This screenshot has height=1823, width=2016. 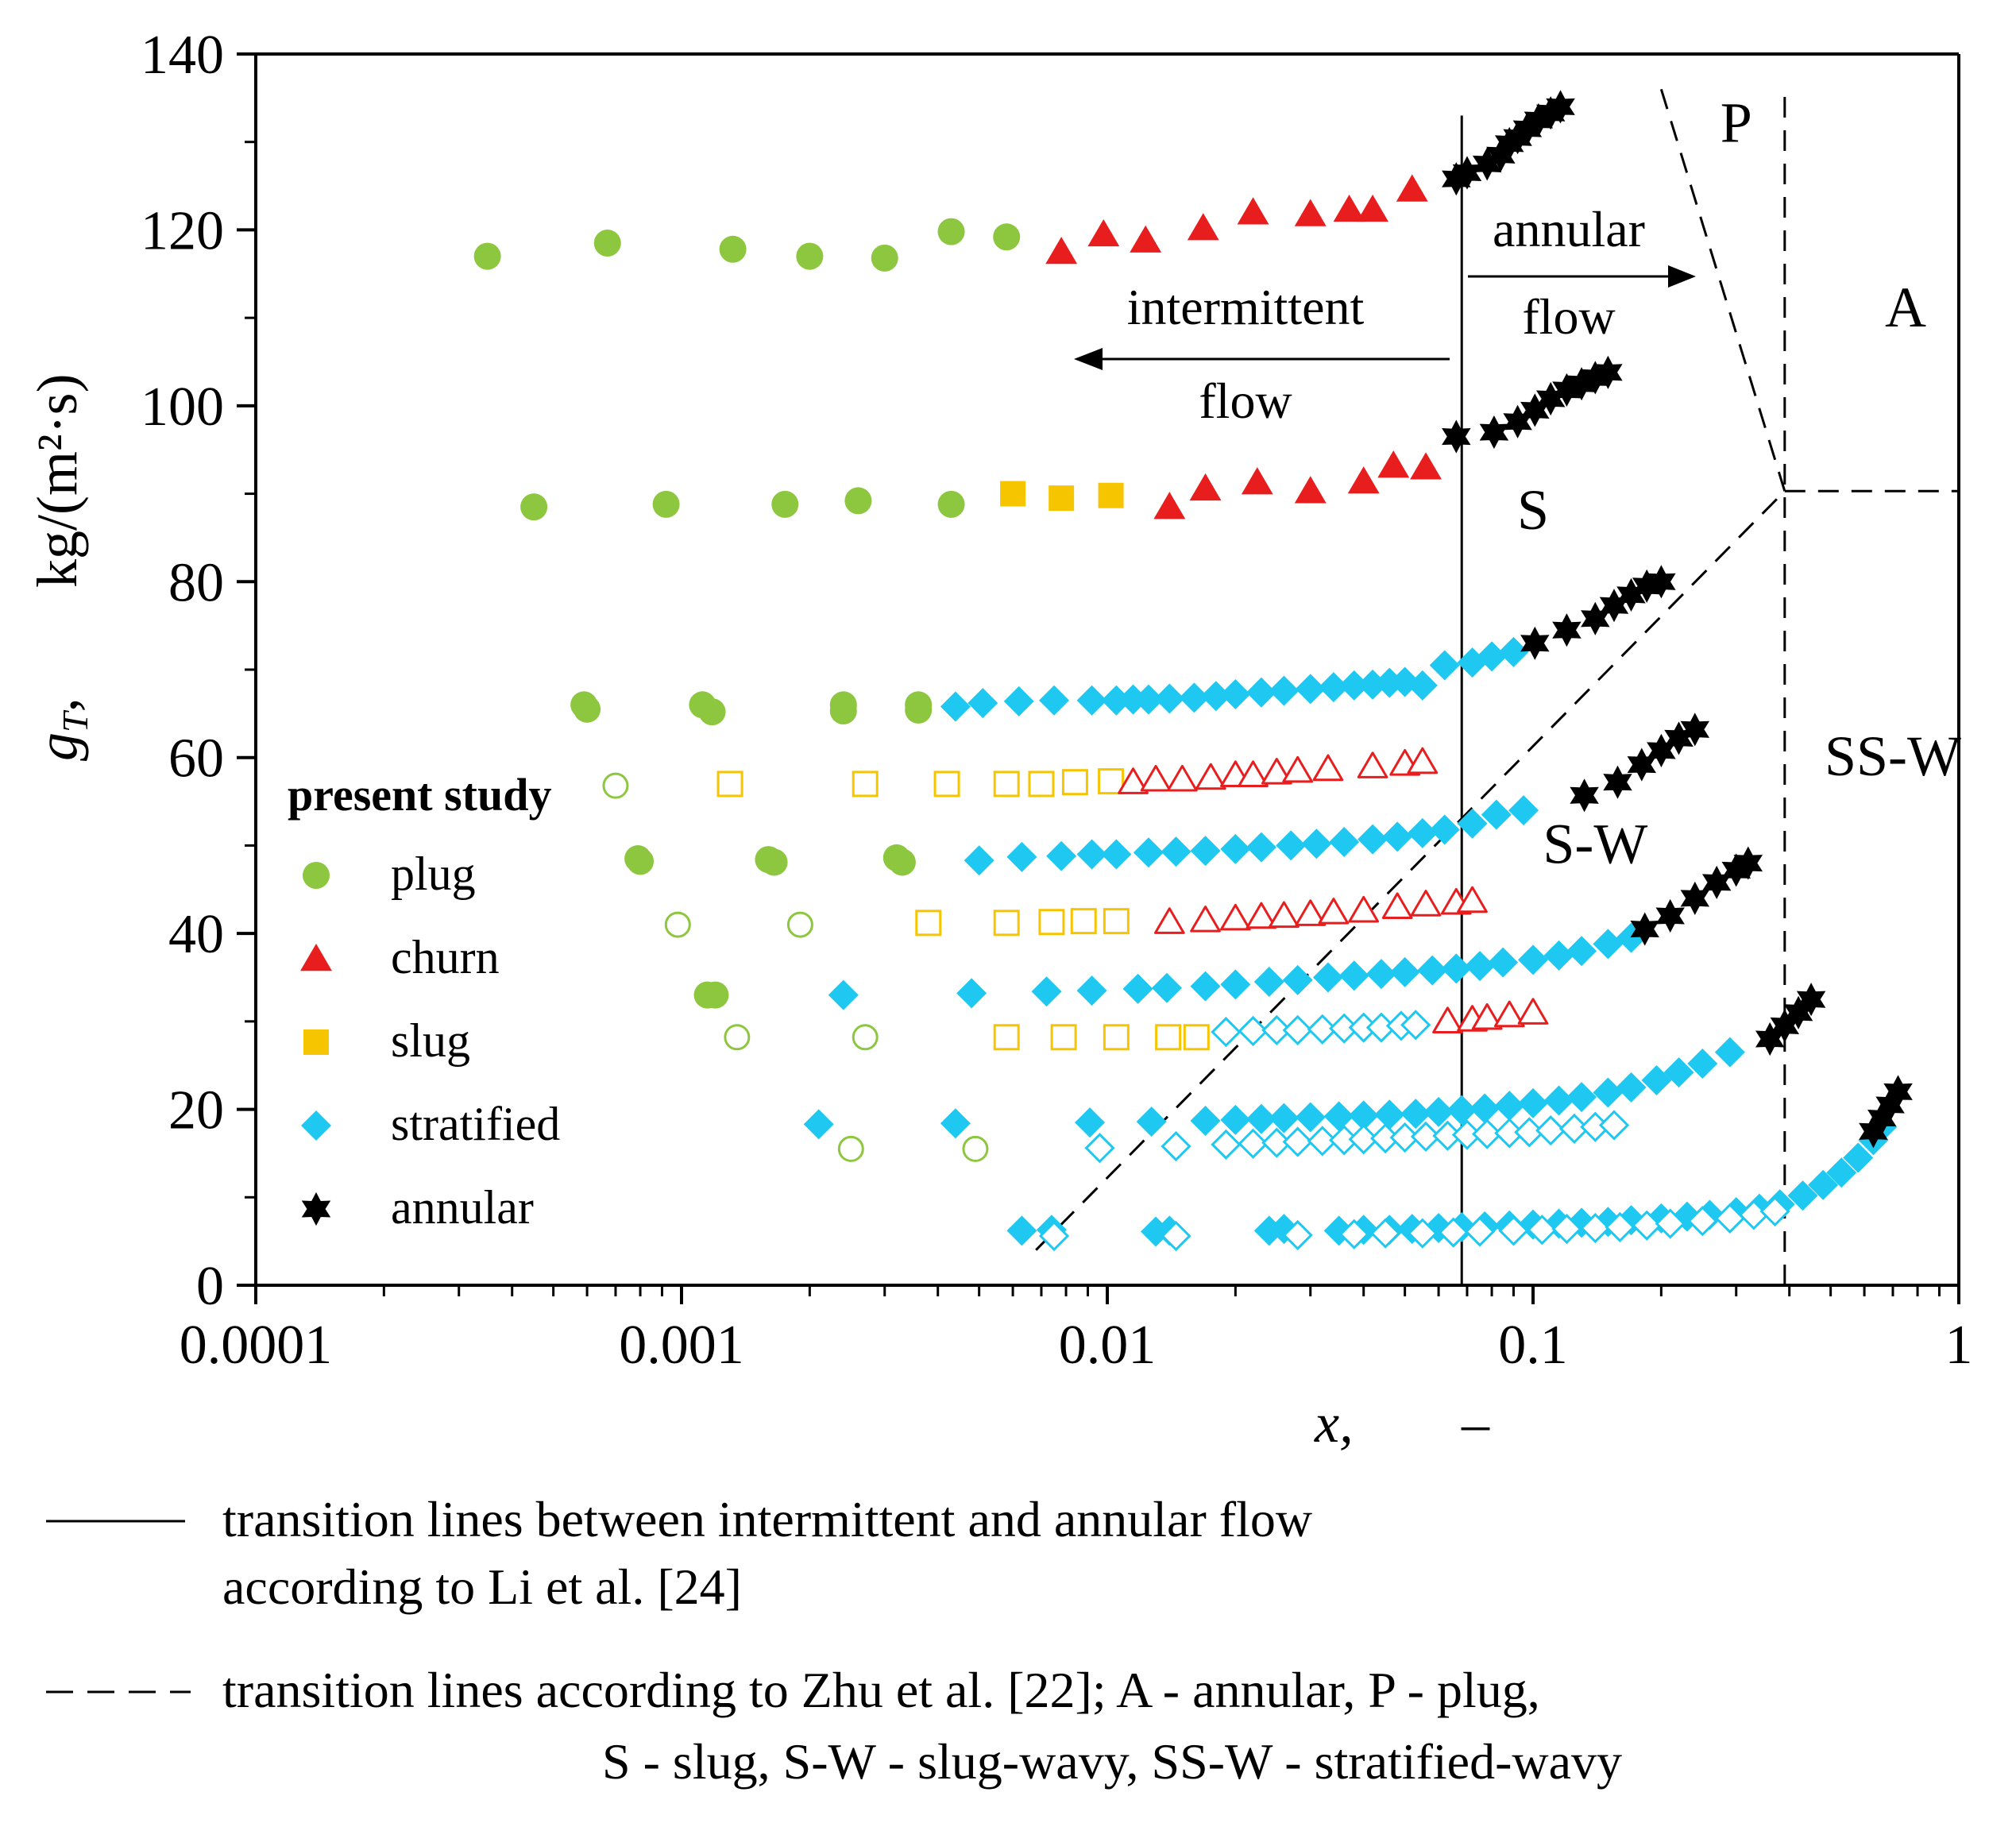 I want to click on x-tick-label: 0.1, so click(x=1533, y=1345).